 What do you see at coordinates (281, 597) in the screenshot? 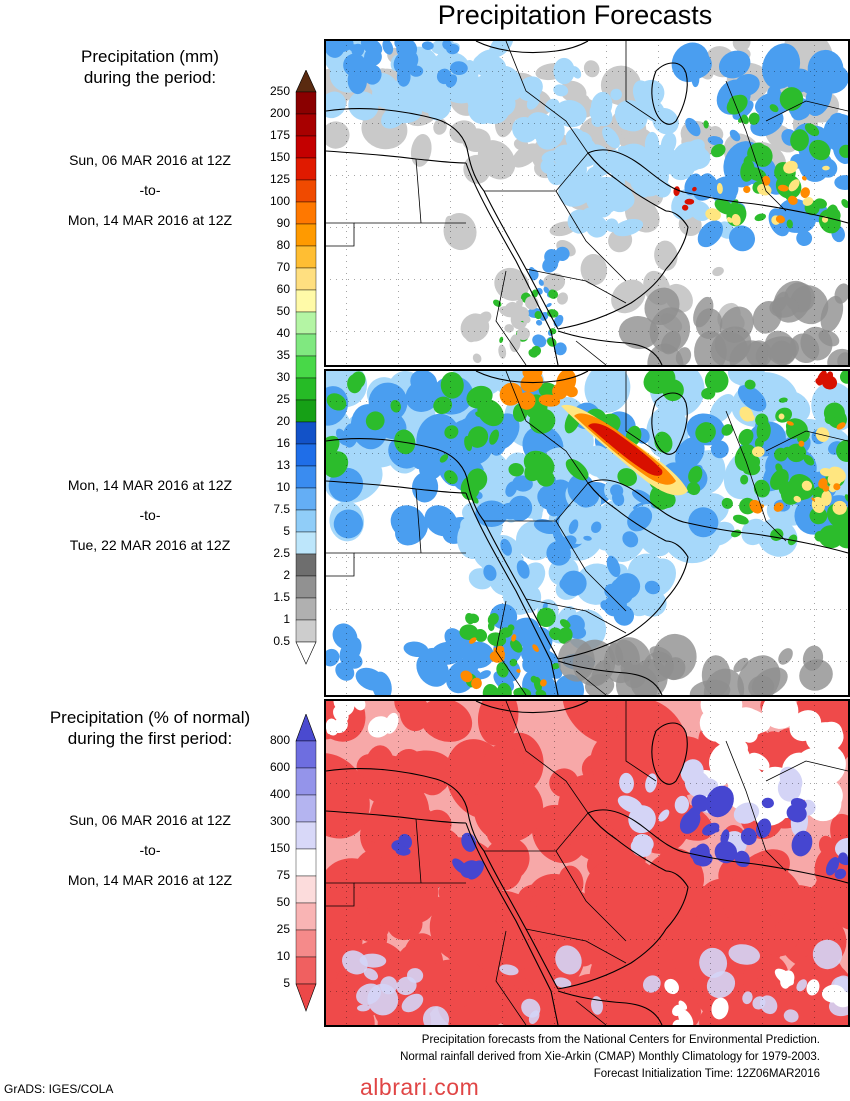
I see `amount-legend-label: 1.5` at bounding box center [281, 597].